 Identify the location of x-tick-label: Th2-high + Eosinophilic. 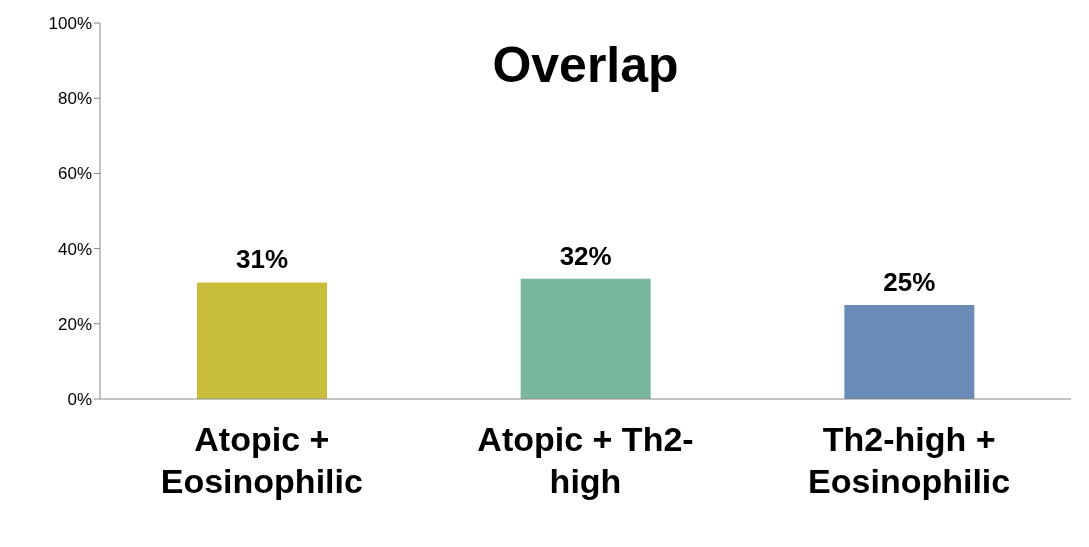
(909, 460).